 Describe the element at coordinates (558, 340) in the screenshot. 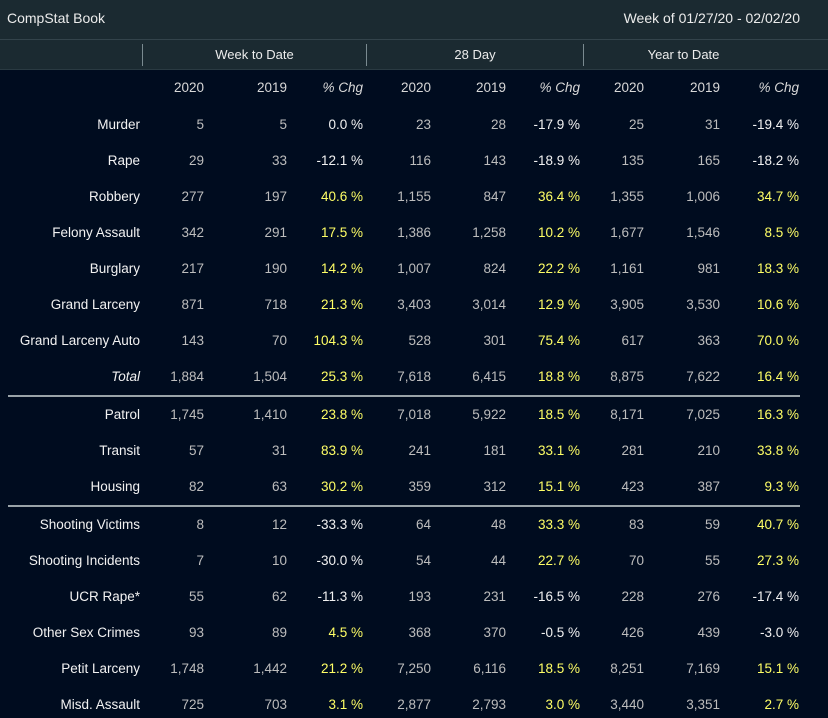

I see `pct-change-cell: 75.4 %` at that location.